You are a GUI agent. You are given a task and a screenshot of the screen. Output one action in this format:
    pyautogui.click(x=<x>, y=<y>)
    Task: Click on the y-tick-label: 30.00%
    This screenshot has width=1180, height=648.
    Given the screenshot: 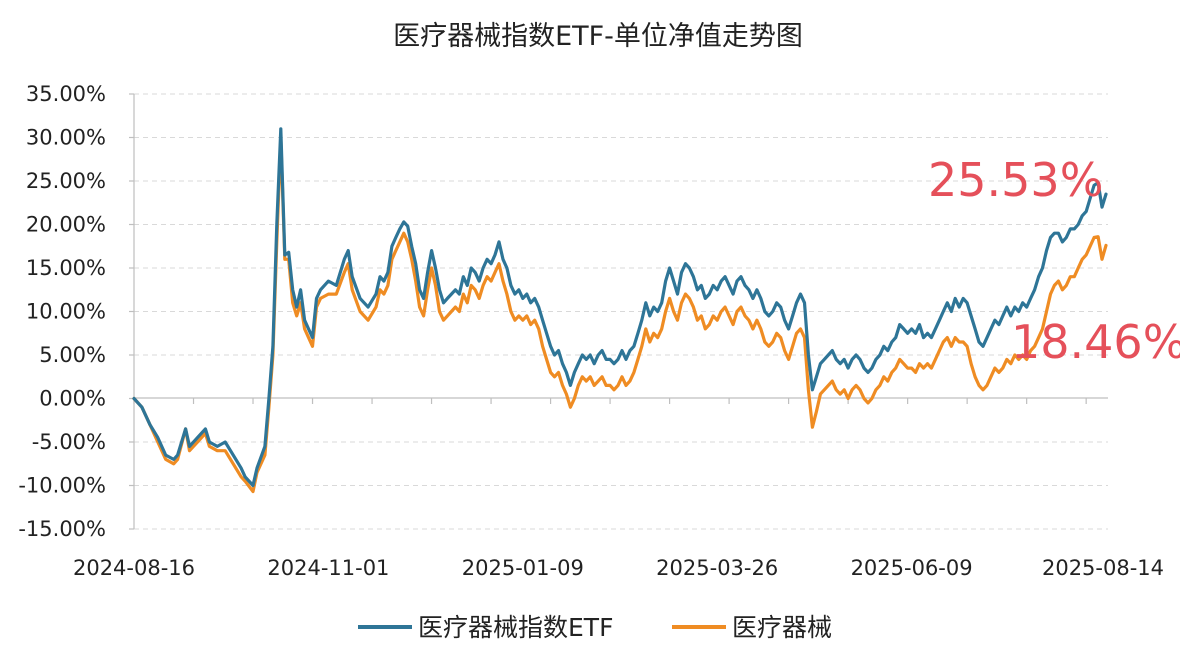 What is the action you would take?
    pyautogui.click(x=66, y=138)
    